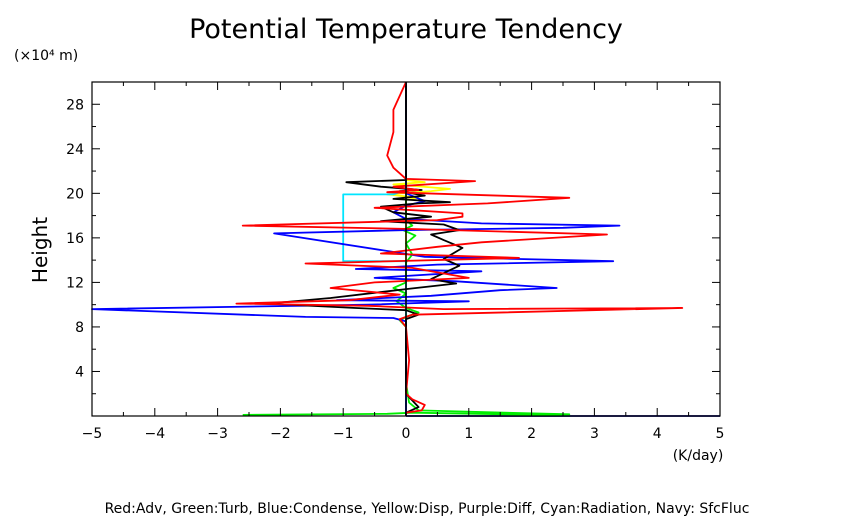  What do you see at coordinates (75, 283) in the screenshot?
I see `y-tick-label: 12` at bounding box center [75, 283].